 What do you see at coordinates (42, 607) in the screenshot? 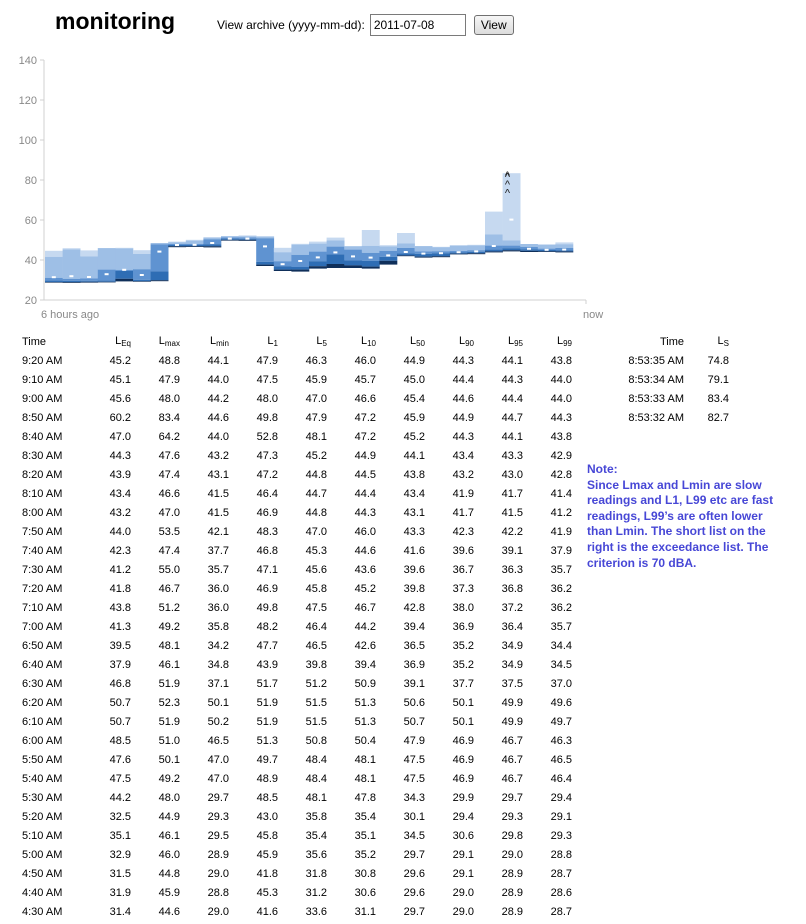
I see `readings-time-cell: 7:10 AM` at bounding box center [42, 607].